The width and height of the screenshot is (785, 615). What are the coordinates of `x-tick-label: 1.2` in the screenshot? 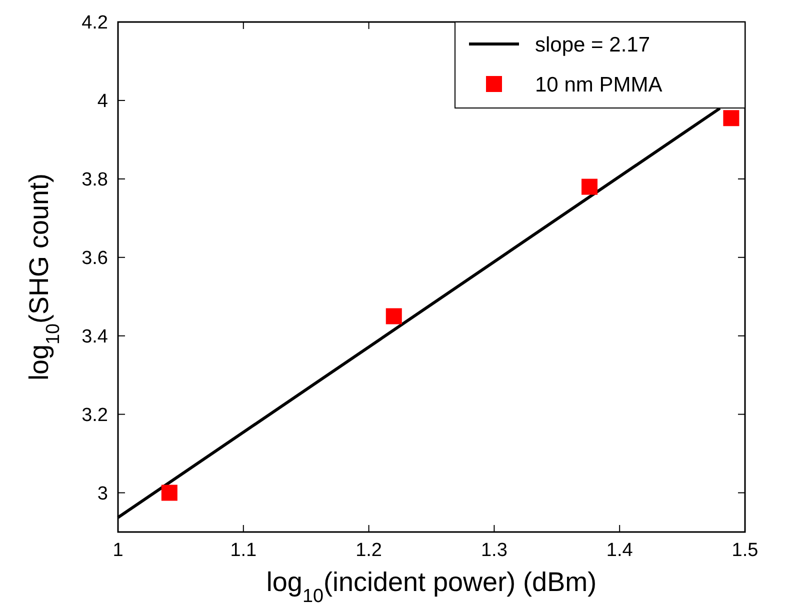 It's located at (369, 550).